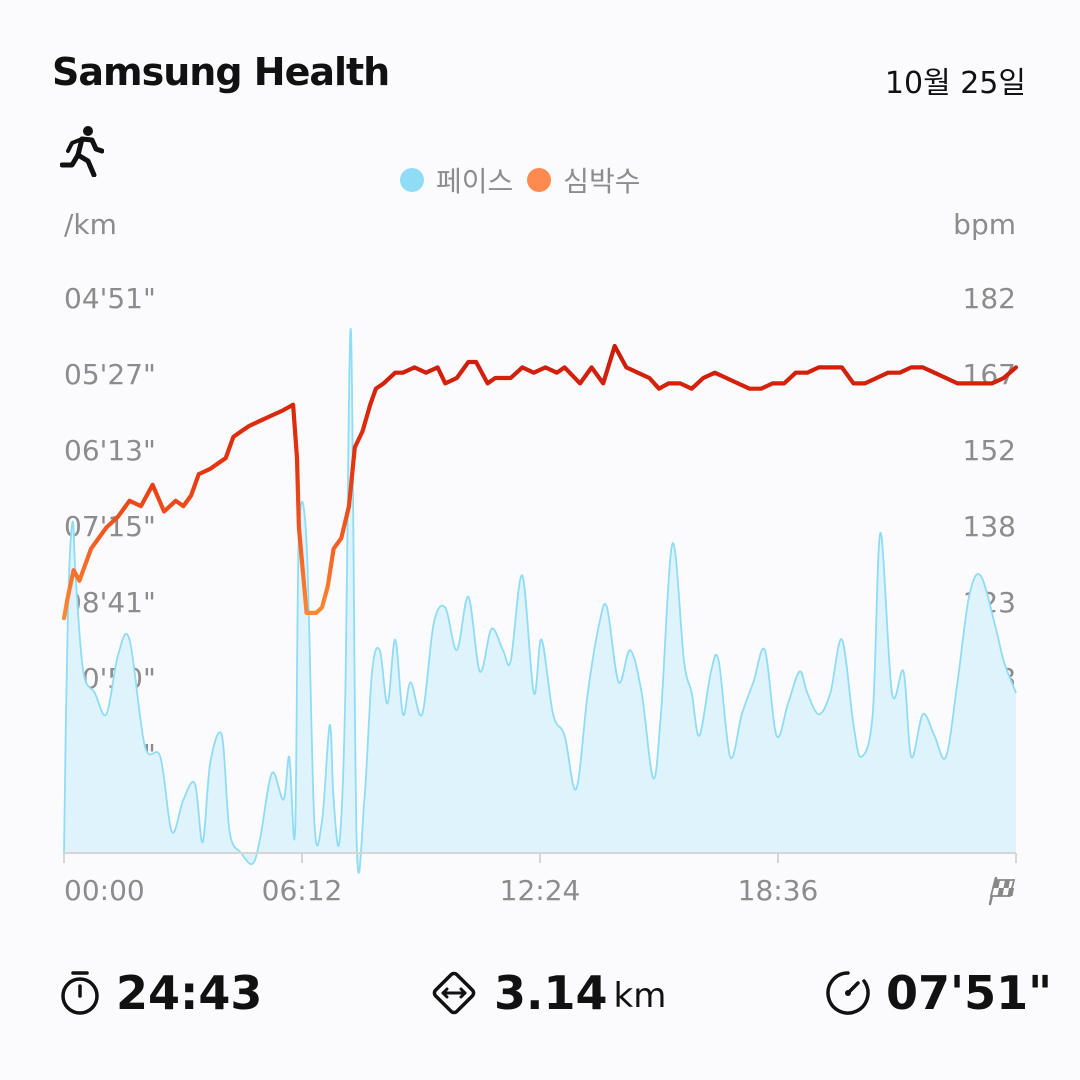 The image size is (1080, 1080). What do you see at coordinates (984, 224) in the screenshot?
I see `right-axis-unit: bpm` at bounding box center [984, 224].